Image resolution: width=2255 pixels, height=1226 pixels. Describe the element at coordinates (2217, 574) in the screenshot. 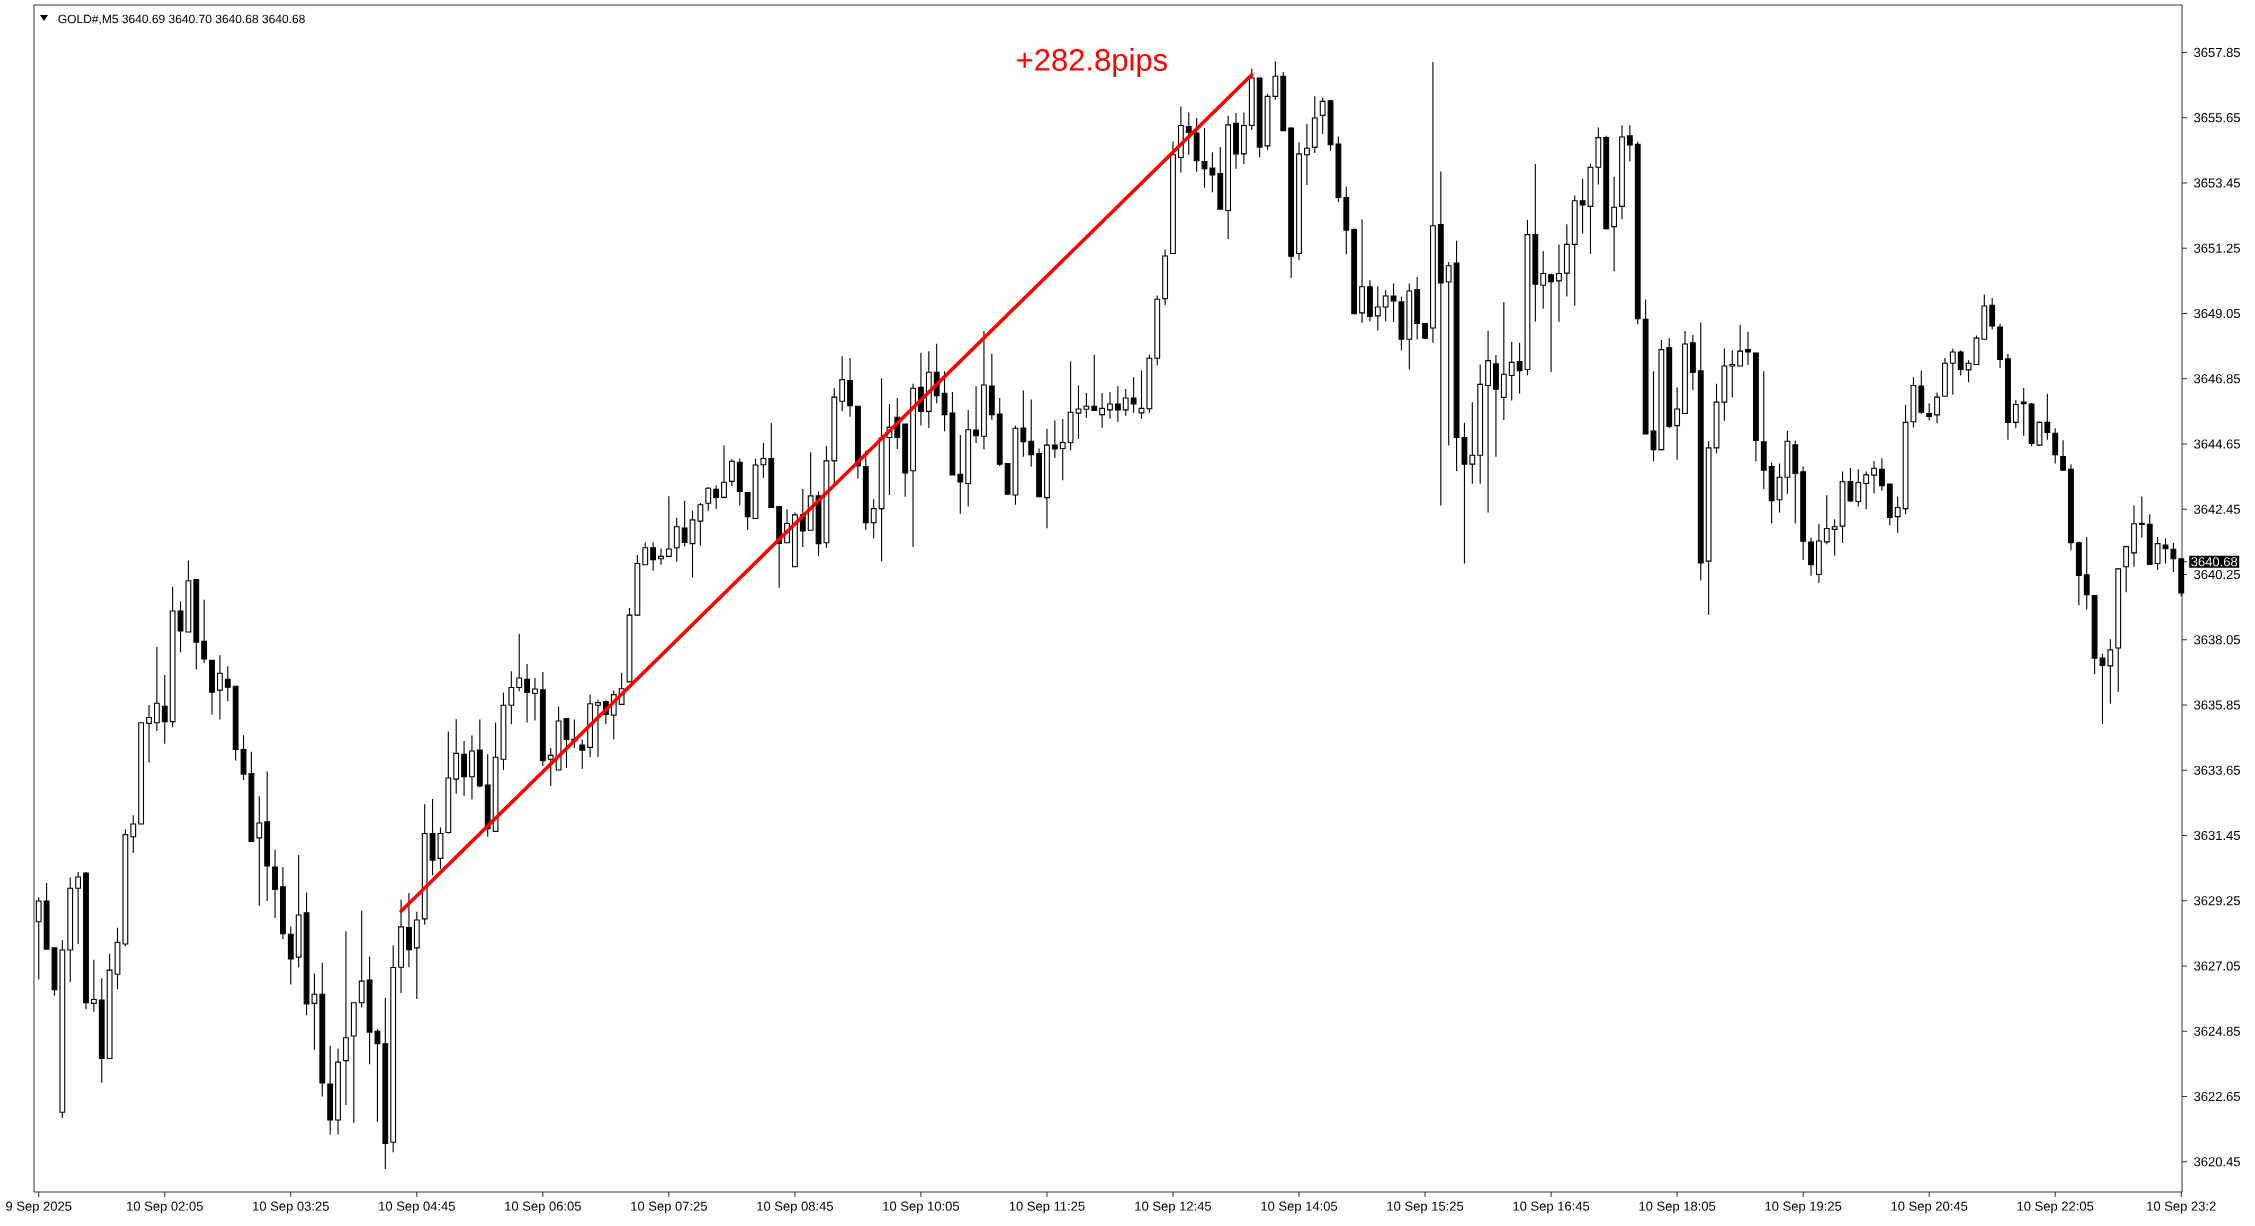

I see `y-tick-label: 3640.25` at that location.